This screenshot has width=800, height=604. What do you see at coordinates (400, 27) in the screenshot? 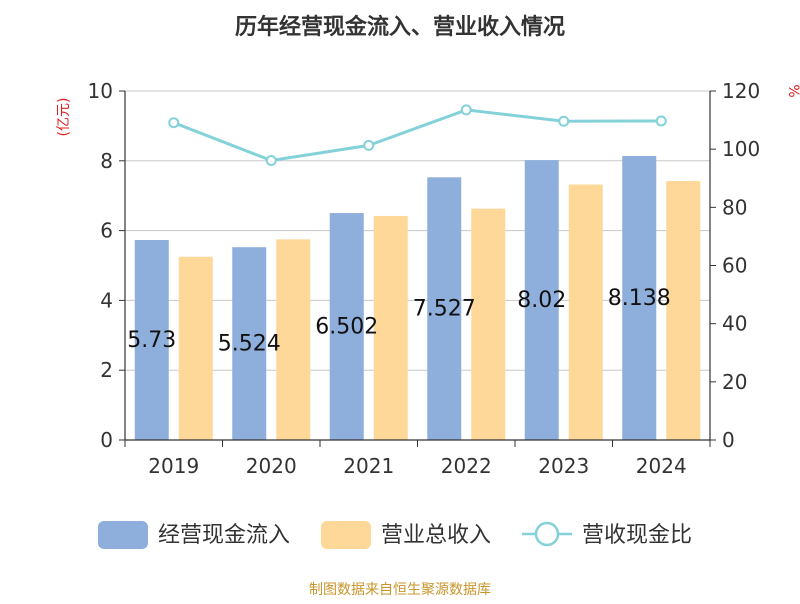
I see `chart-title: 历年经营现金流入、营业收入情况` at bounding box center [400, 27].